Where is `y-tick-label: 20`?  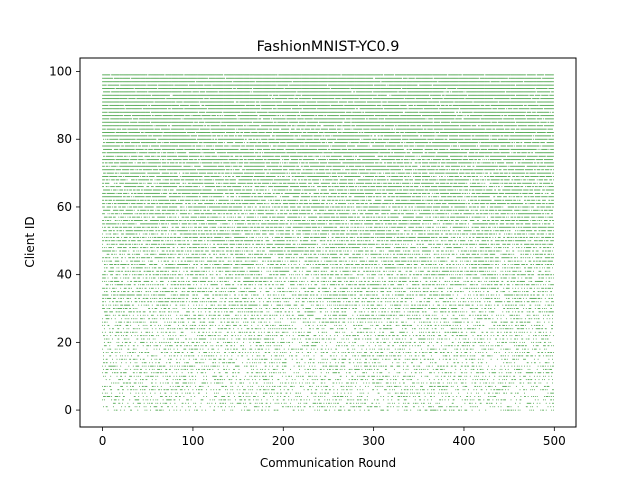
y-tick-label: 20 is located at coordinates (64, 342).